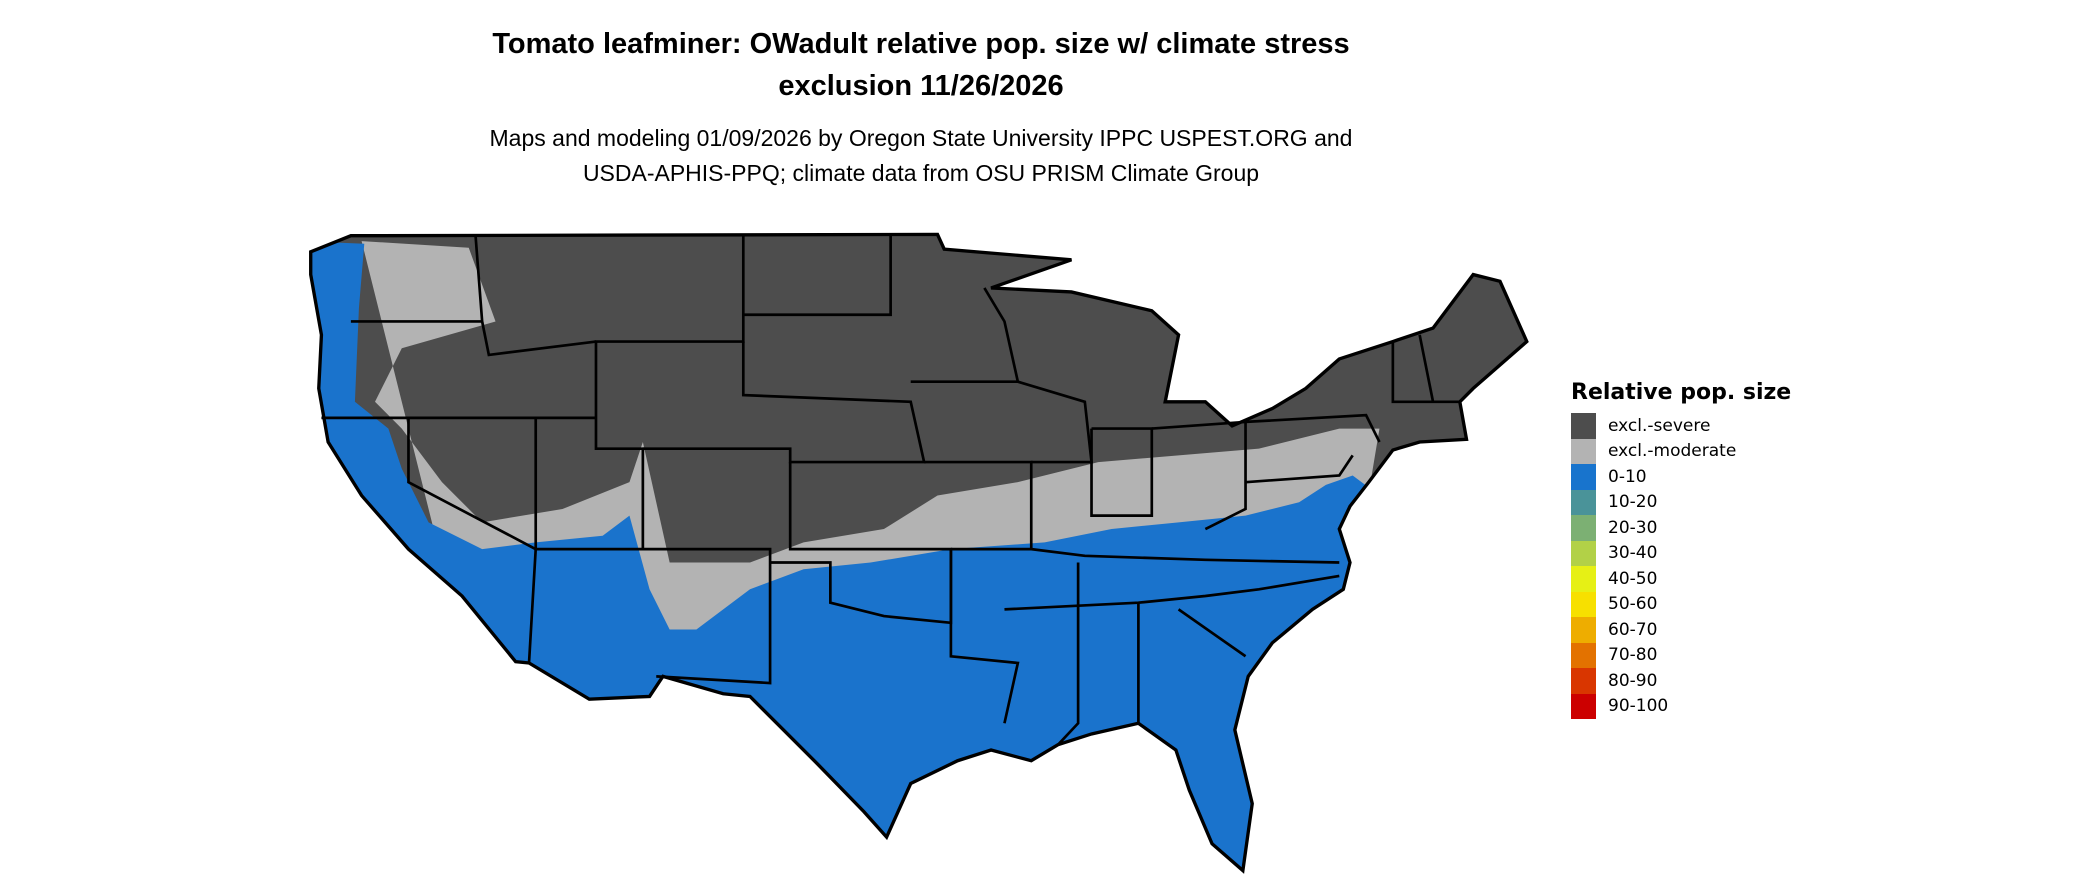 This screenshot has width=2100, height=892. Describe the element at coordinates (1633, 553) in the screenshot. I see `legend-label: 30-40` at that location.